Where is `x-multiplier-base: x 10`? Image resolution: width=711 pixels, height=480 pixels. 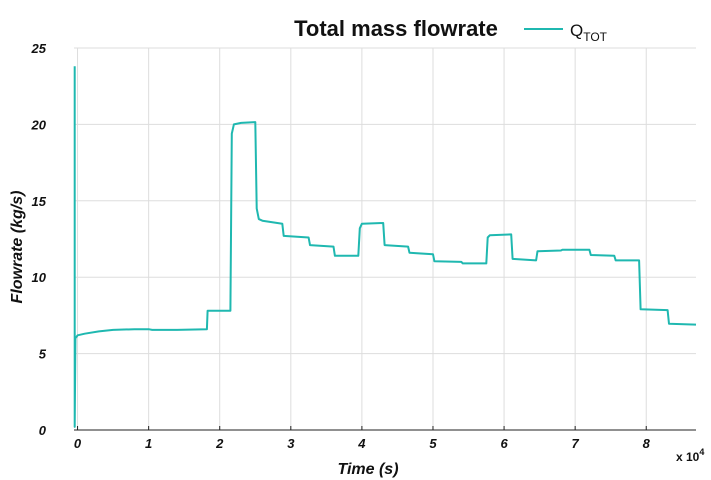
x-multiplier-base: x 10 is located at coordinates (688, 457).